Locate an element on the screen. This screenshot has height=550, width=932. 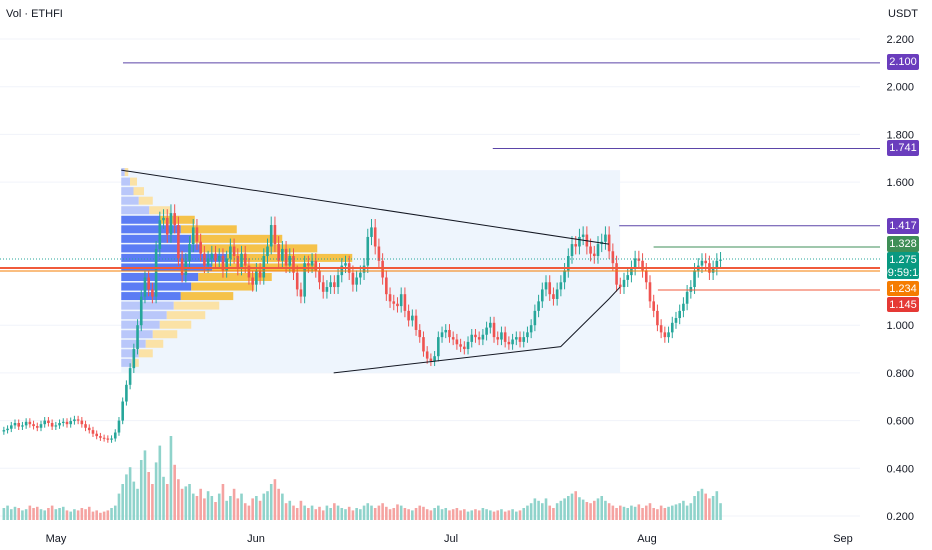
price-tag-last-text: 1.275 is located at coordinates (903, 260).